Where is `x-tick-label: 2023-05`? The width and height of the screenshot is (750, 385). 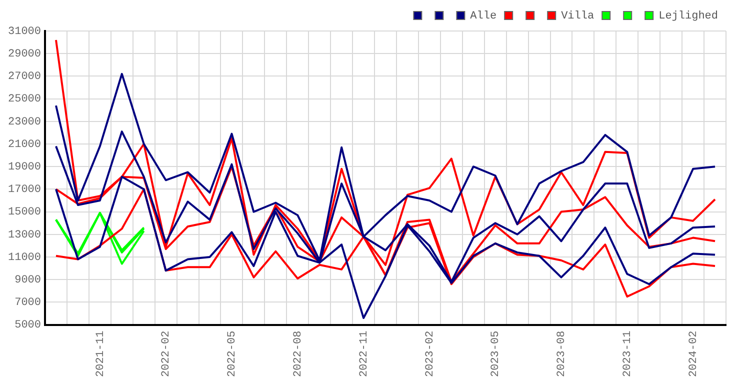 x-tick-label: 2023-05 is located at coordinates (496, 354).